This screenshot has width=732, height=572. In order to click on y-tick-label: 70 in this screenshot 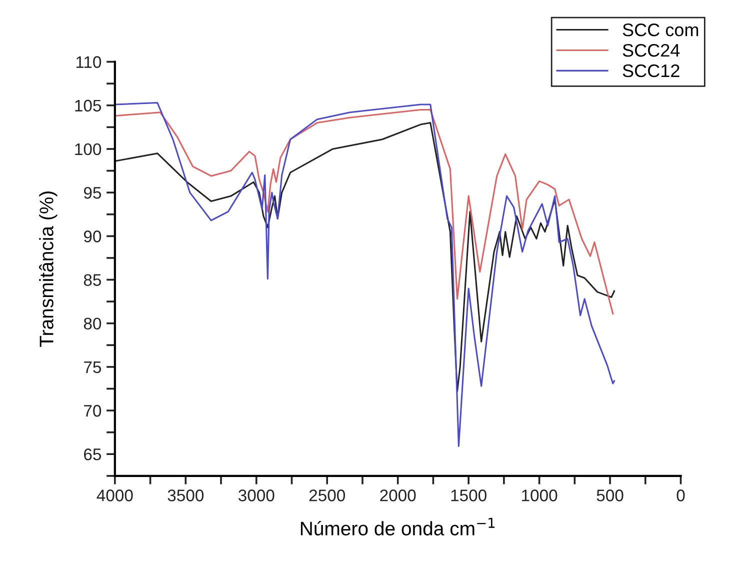, I will do `click(93, 410)`.